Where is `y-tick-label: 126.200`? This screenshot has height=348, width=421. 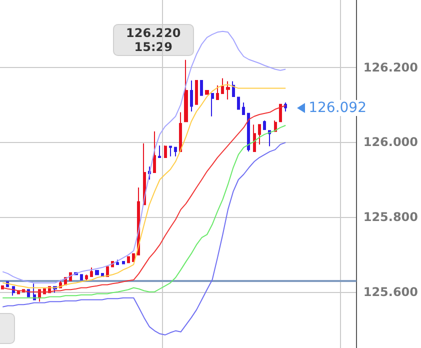 y-tick-label: 126.200 is located at coordinates (390, 67).